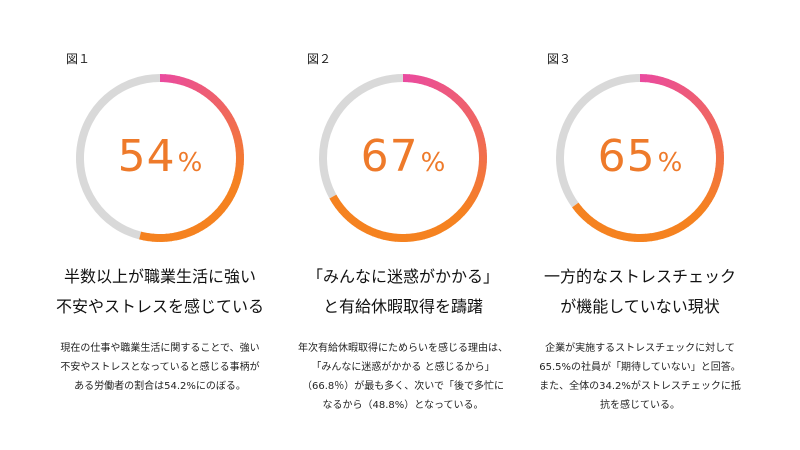  Describe the element at coordinates (640, 292) in the screenshot. I see `panel-heading: 一方的なストレスチェック が機能していない現状` at that location.